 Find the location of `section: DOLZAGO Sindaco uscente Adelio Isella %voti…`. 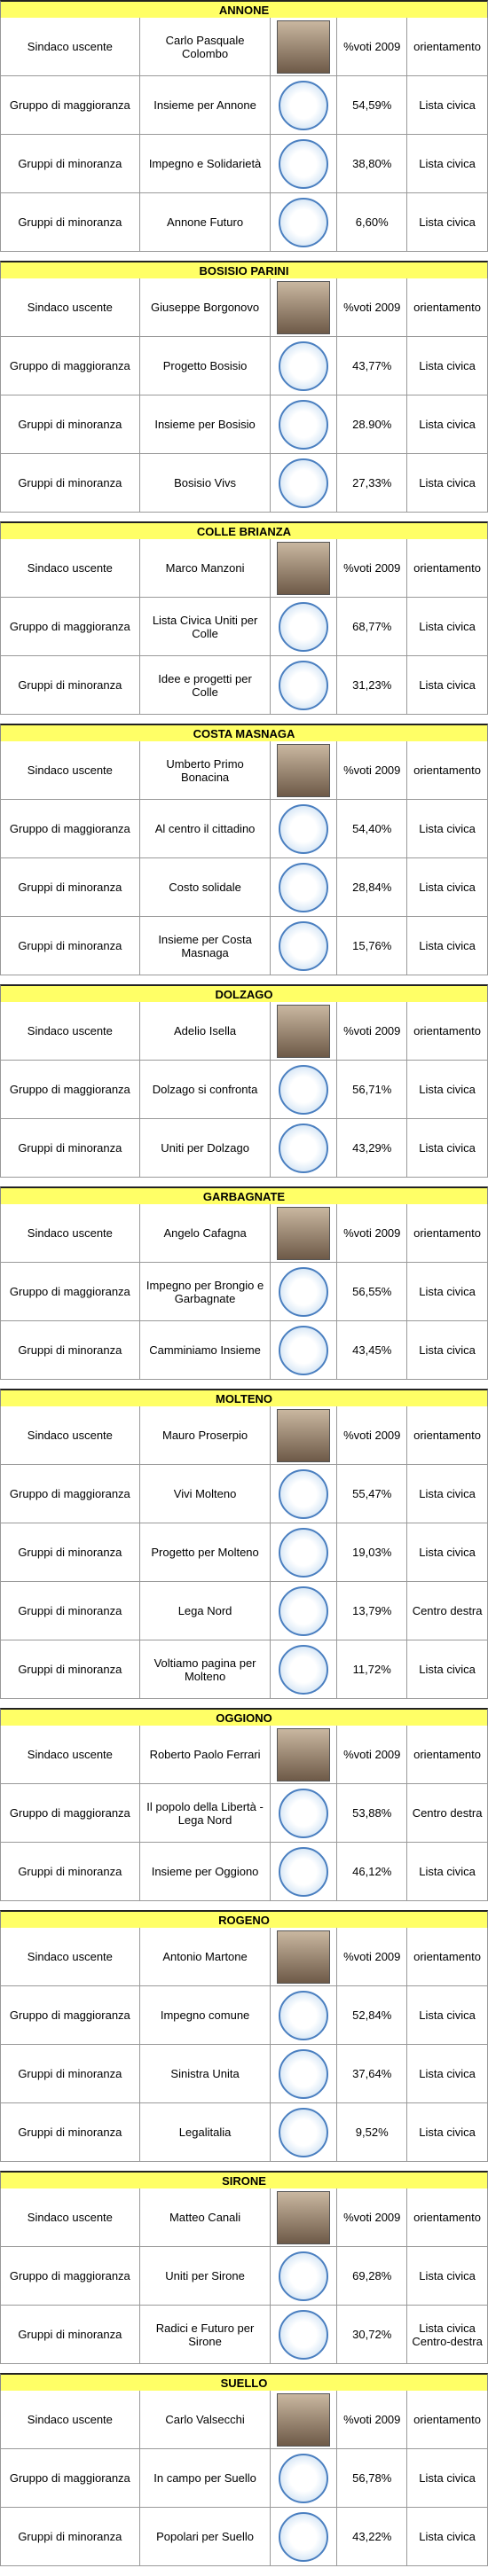

section: DOLZAGO Sindaco uscente Adelio Isella %voti… is located at coordinates (244, 1081).